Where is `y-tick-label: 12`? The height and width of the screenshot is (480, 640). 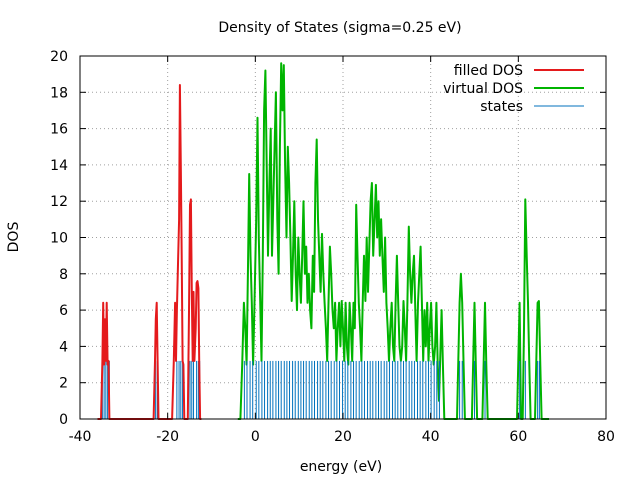 y-tick-label: 12 is located at coordinates (59, 202).